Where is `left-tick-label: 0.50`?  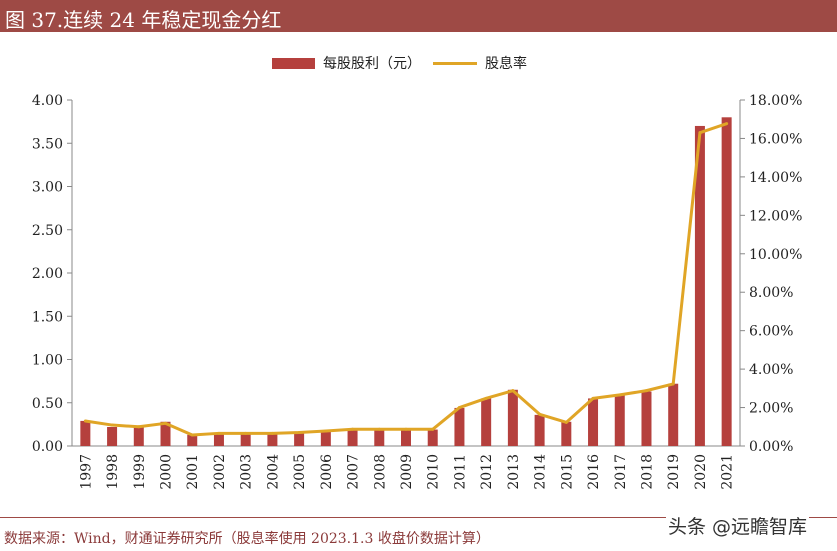
left-tick-label: 0.50 is located at coordinates (47, 404).